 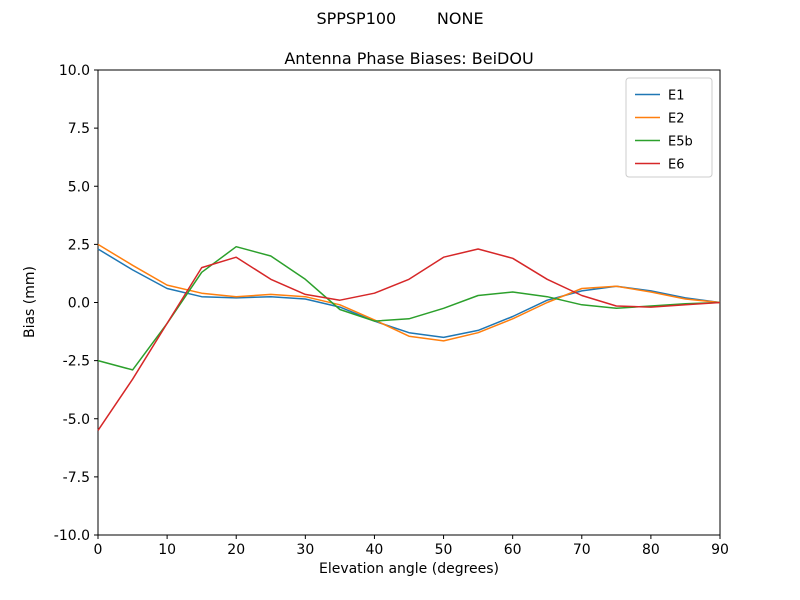 What do you see at coordinates (582, 550) in the screenshot?
I see `x-tick-label: 70` at bounding box center [582, 550].